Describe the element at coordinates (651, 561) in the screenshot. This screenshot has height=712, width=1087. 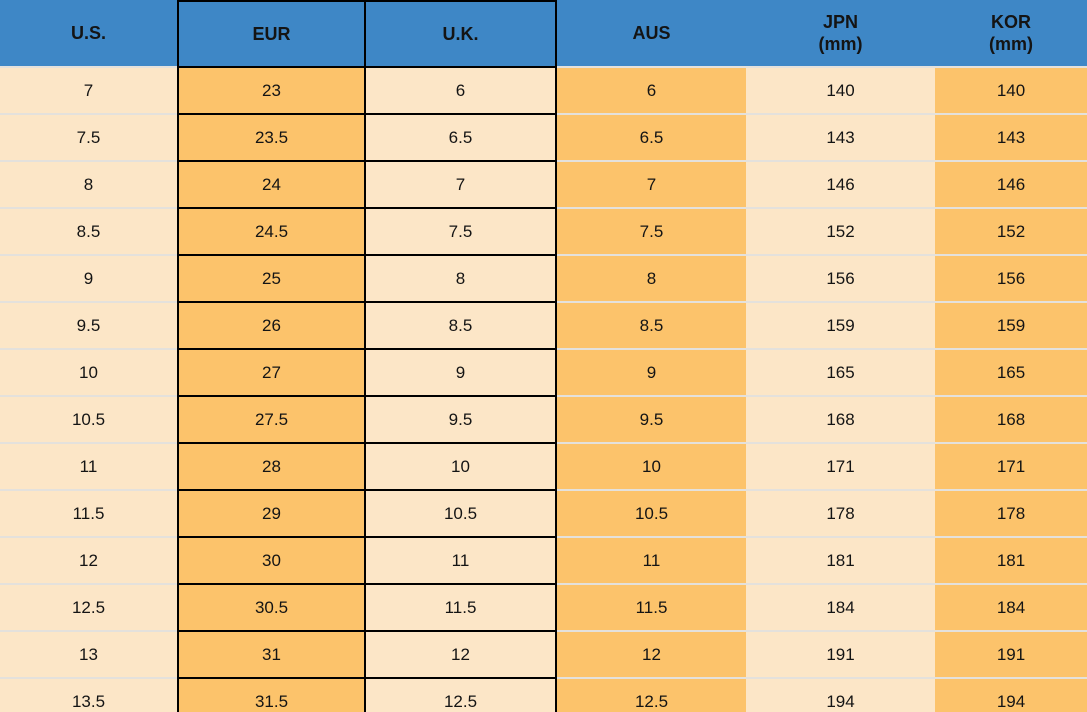
I see `table-cell-aus: 11` at that location.